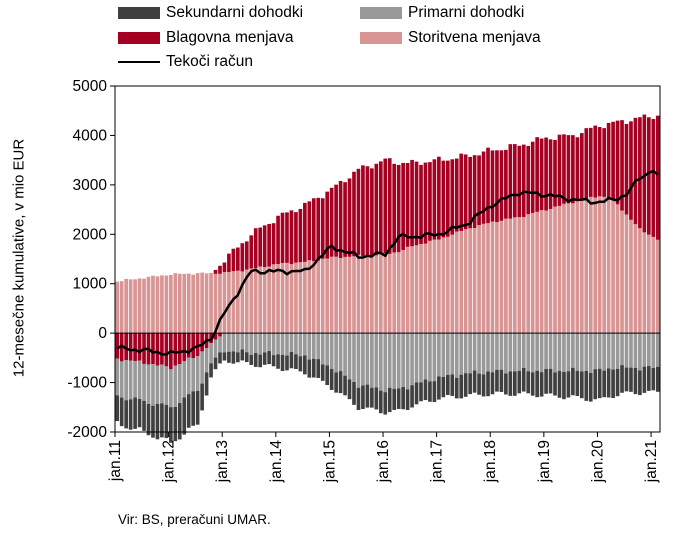  Describe the element at coordinates (651, 461) in the screenshot. I see `x-tick-label: jan.21` at that location.